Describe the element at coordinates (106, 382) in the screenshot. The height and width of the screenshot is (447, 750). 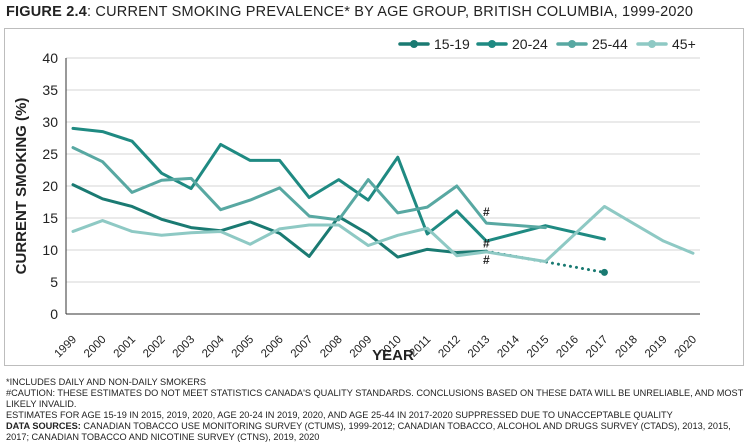
I see `footnote-definition: *INCLUDES DAILY AND NON-DAILY SMOKERS` at that location.